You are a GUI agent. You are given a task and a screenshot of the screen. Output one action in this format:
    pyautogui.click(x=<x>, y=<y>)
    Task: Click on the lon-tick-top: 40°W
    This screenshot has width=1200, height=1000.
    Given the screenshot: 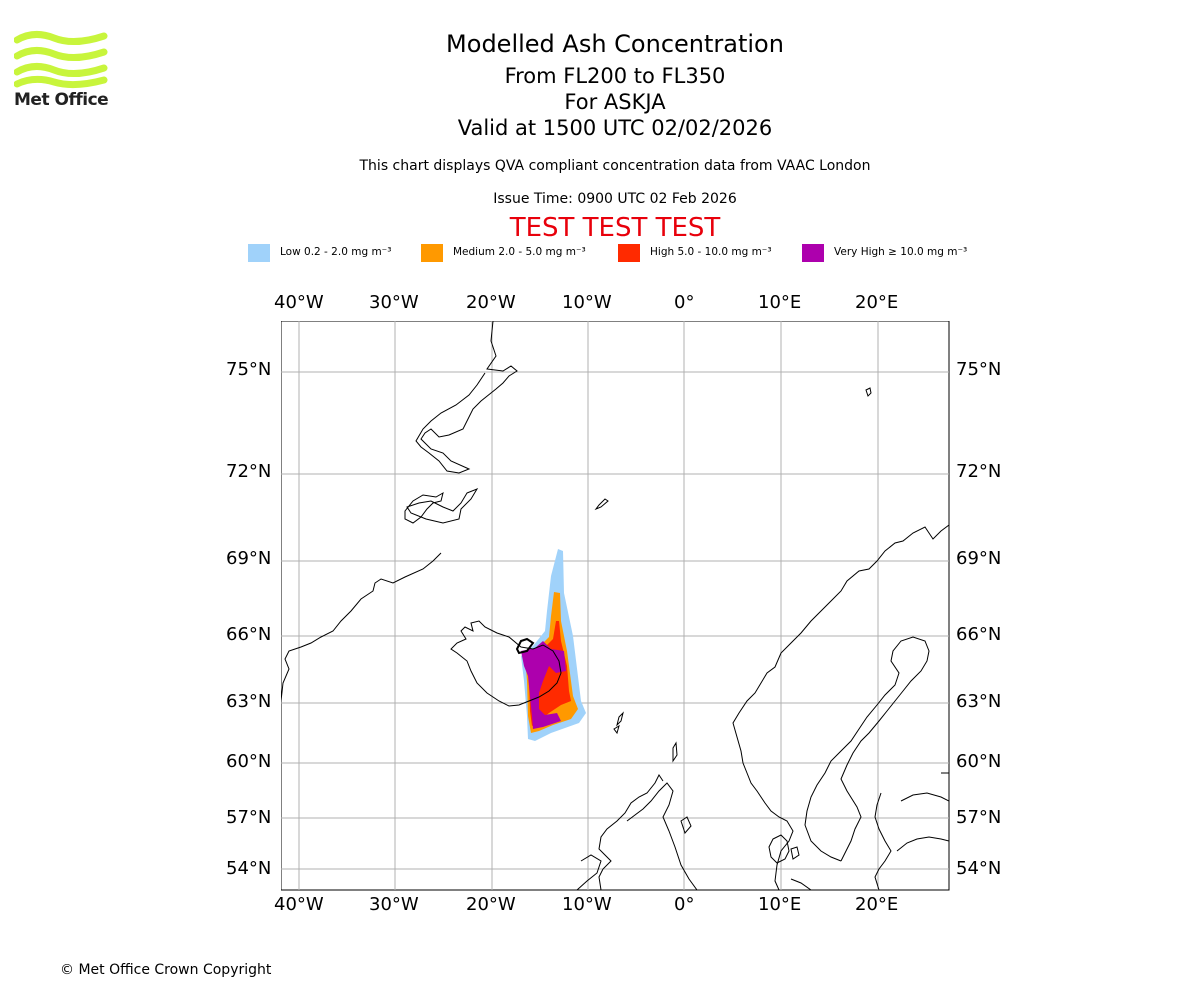 What is the action you would take?
    pyautogui.click(x=299, y=302)
    